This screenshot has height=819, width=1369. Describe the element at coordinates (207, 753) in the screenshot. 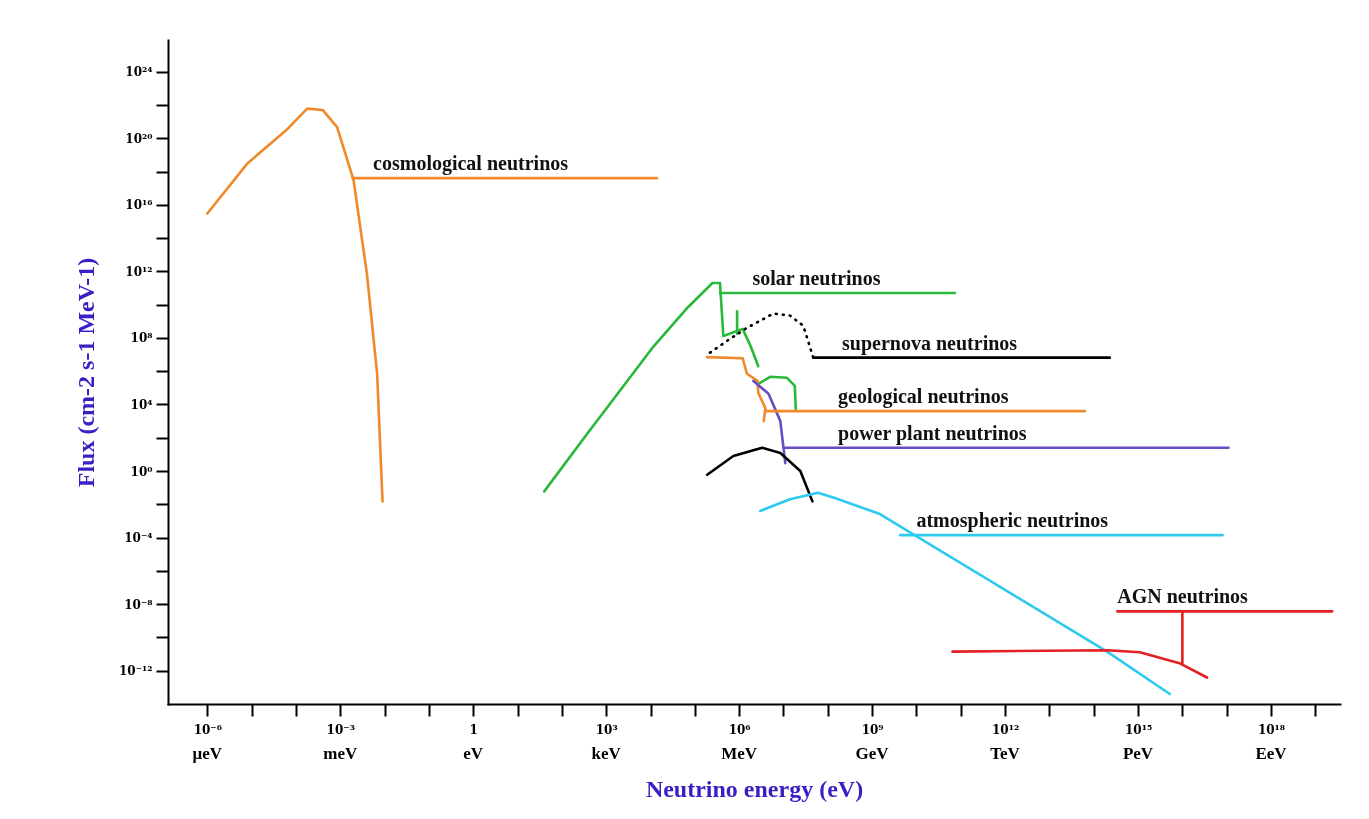

I see `text: μeV` at that location.